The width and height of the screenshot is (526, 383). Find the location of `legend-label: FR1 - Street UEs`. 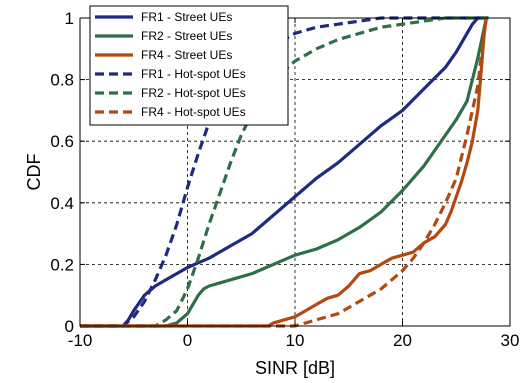

legend-label: FR1 - Street UEs is located at coordinates (186, 17).